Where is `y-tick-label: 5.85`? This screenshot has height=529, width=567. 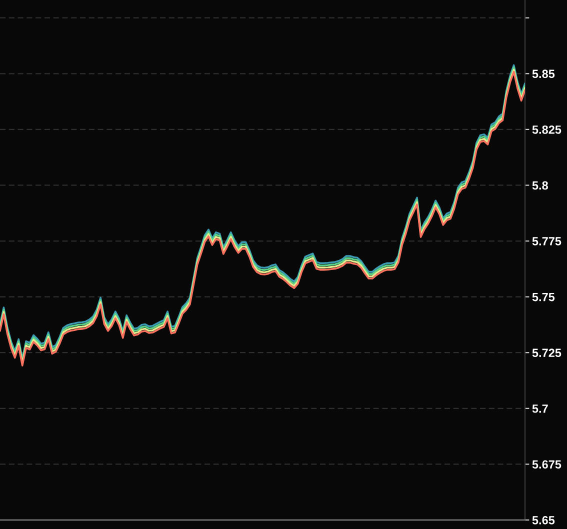 y-tick-label: 5.85 is located at coordinates (543, 74).